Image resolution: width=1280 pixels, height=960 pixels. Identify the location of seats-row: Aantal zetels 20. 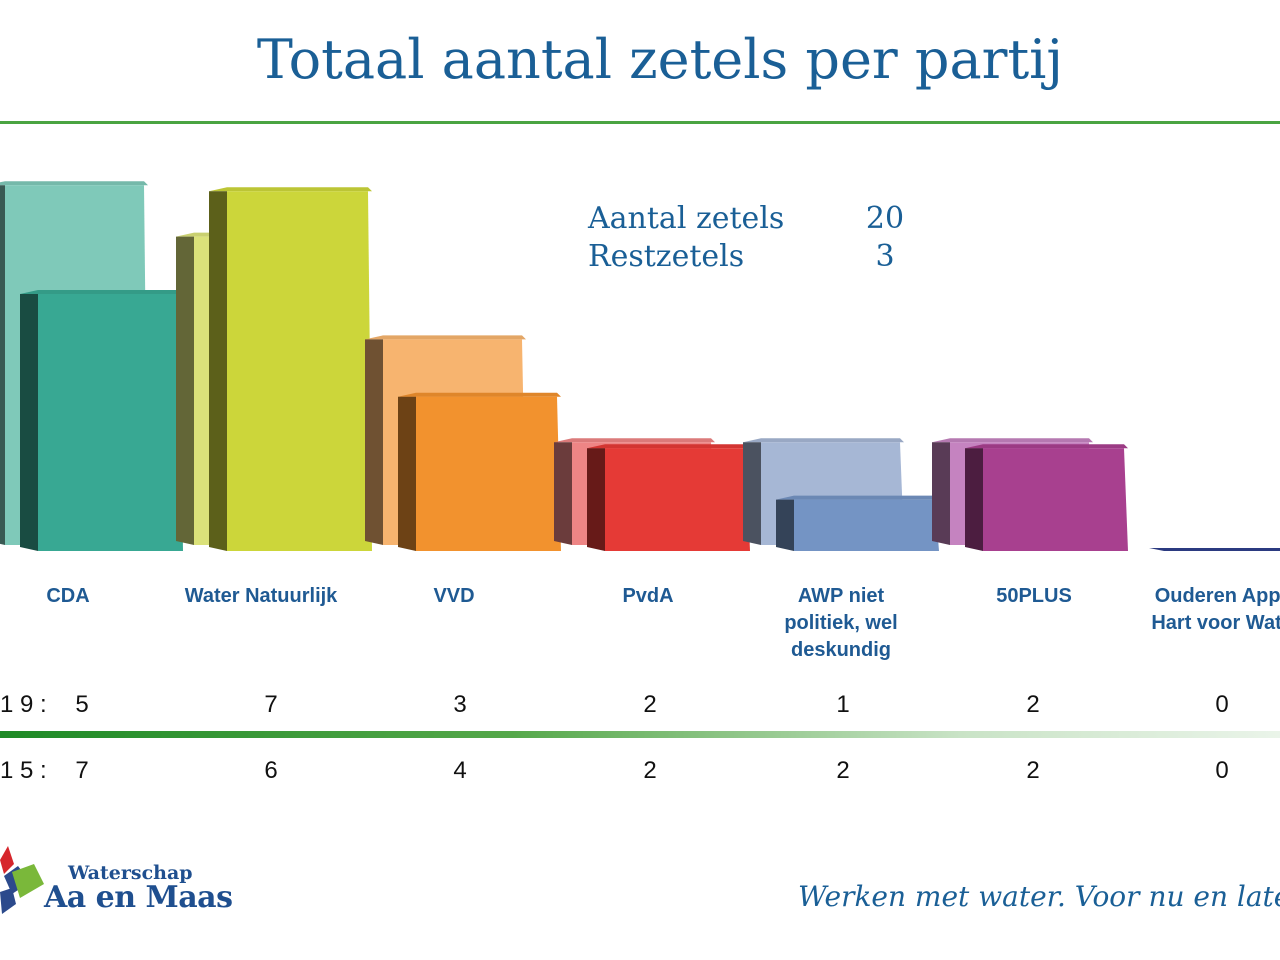
(754, 219).